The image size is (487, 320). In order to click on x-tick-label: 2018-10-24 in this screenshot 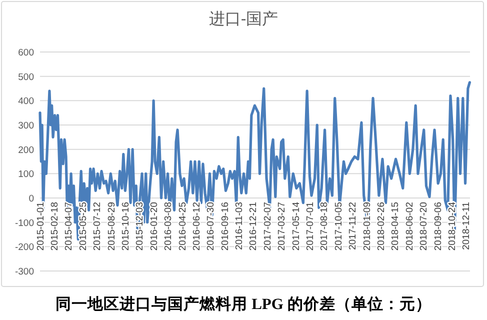, I will do `click(452, 226)`.